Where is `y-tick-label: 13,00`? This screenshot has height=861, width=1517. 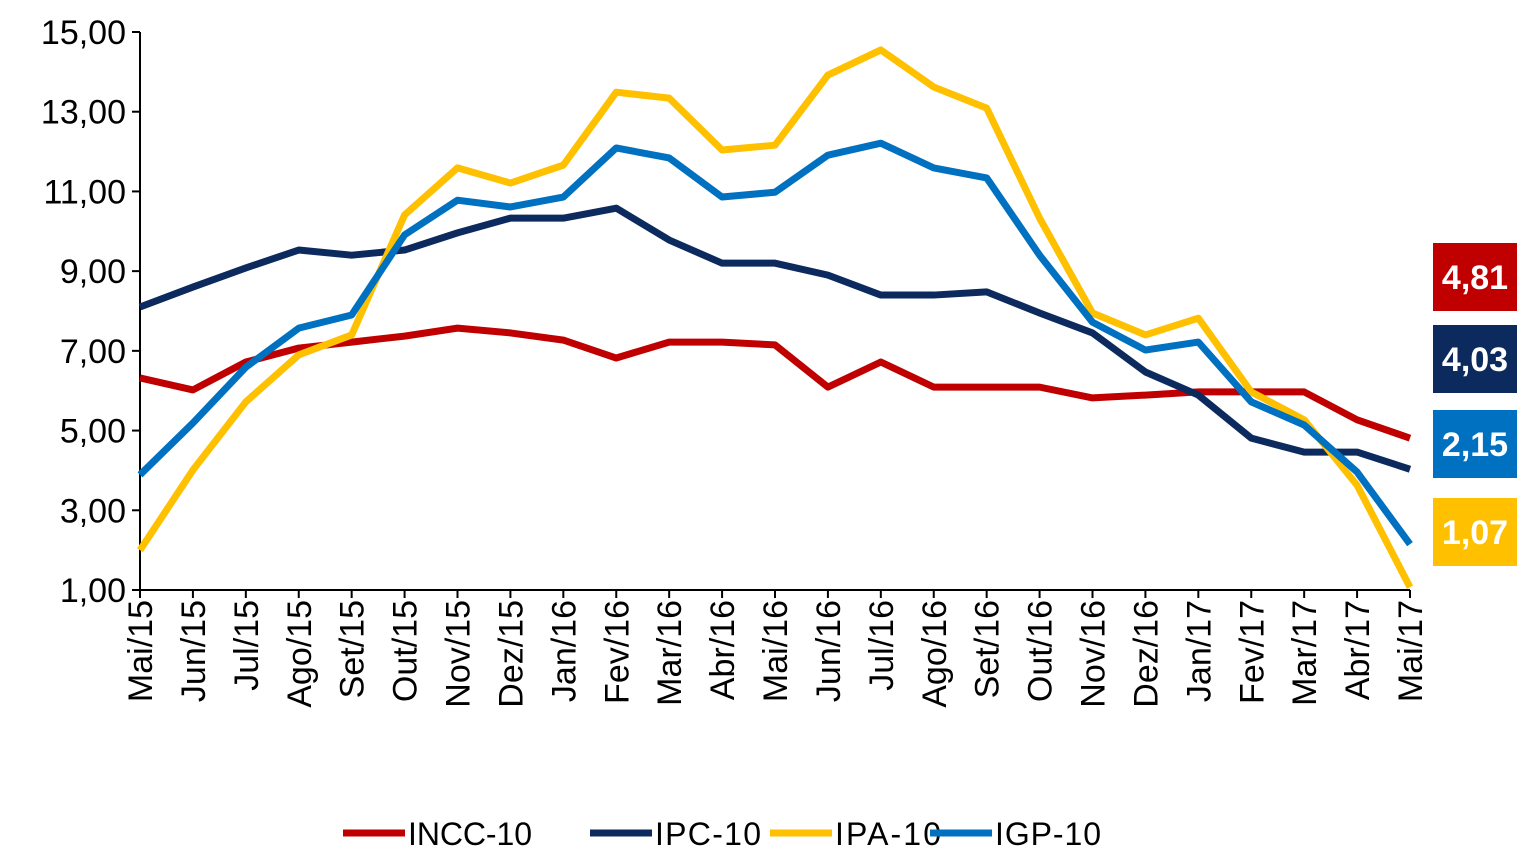
y-tick-label: 13,00 is located at coordinates (83, 113).